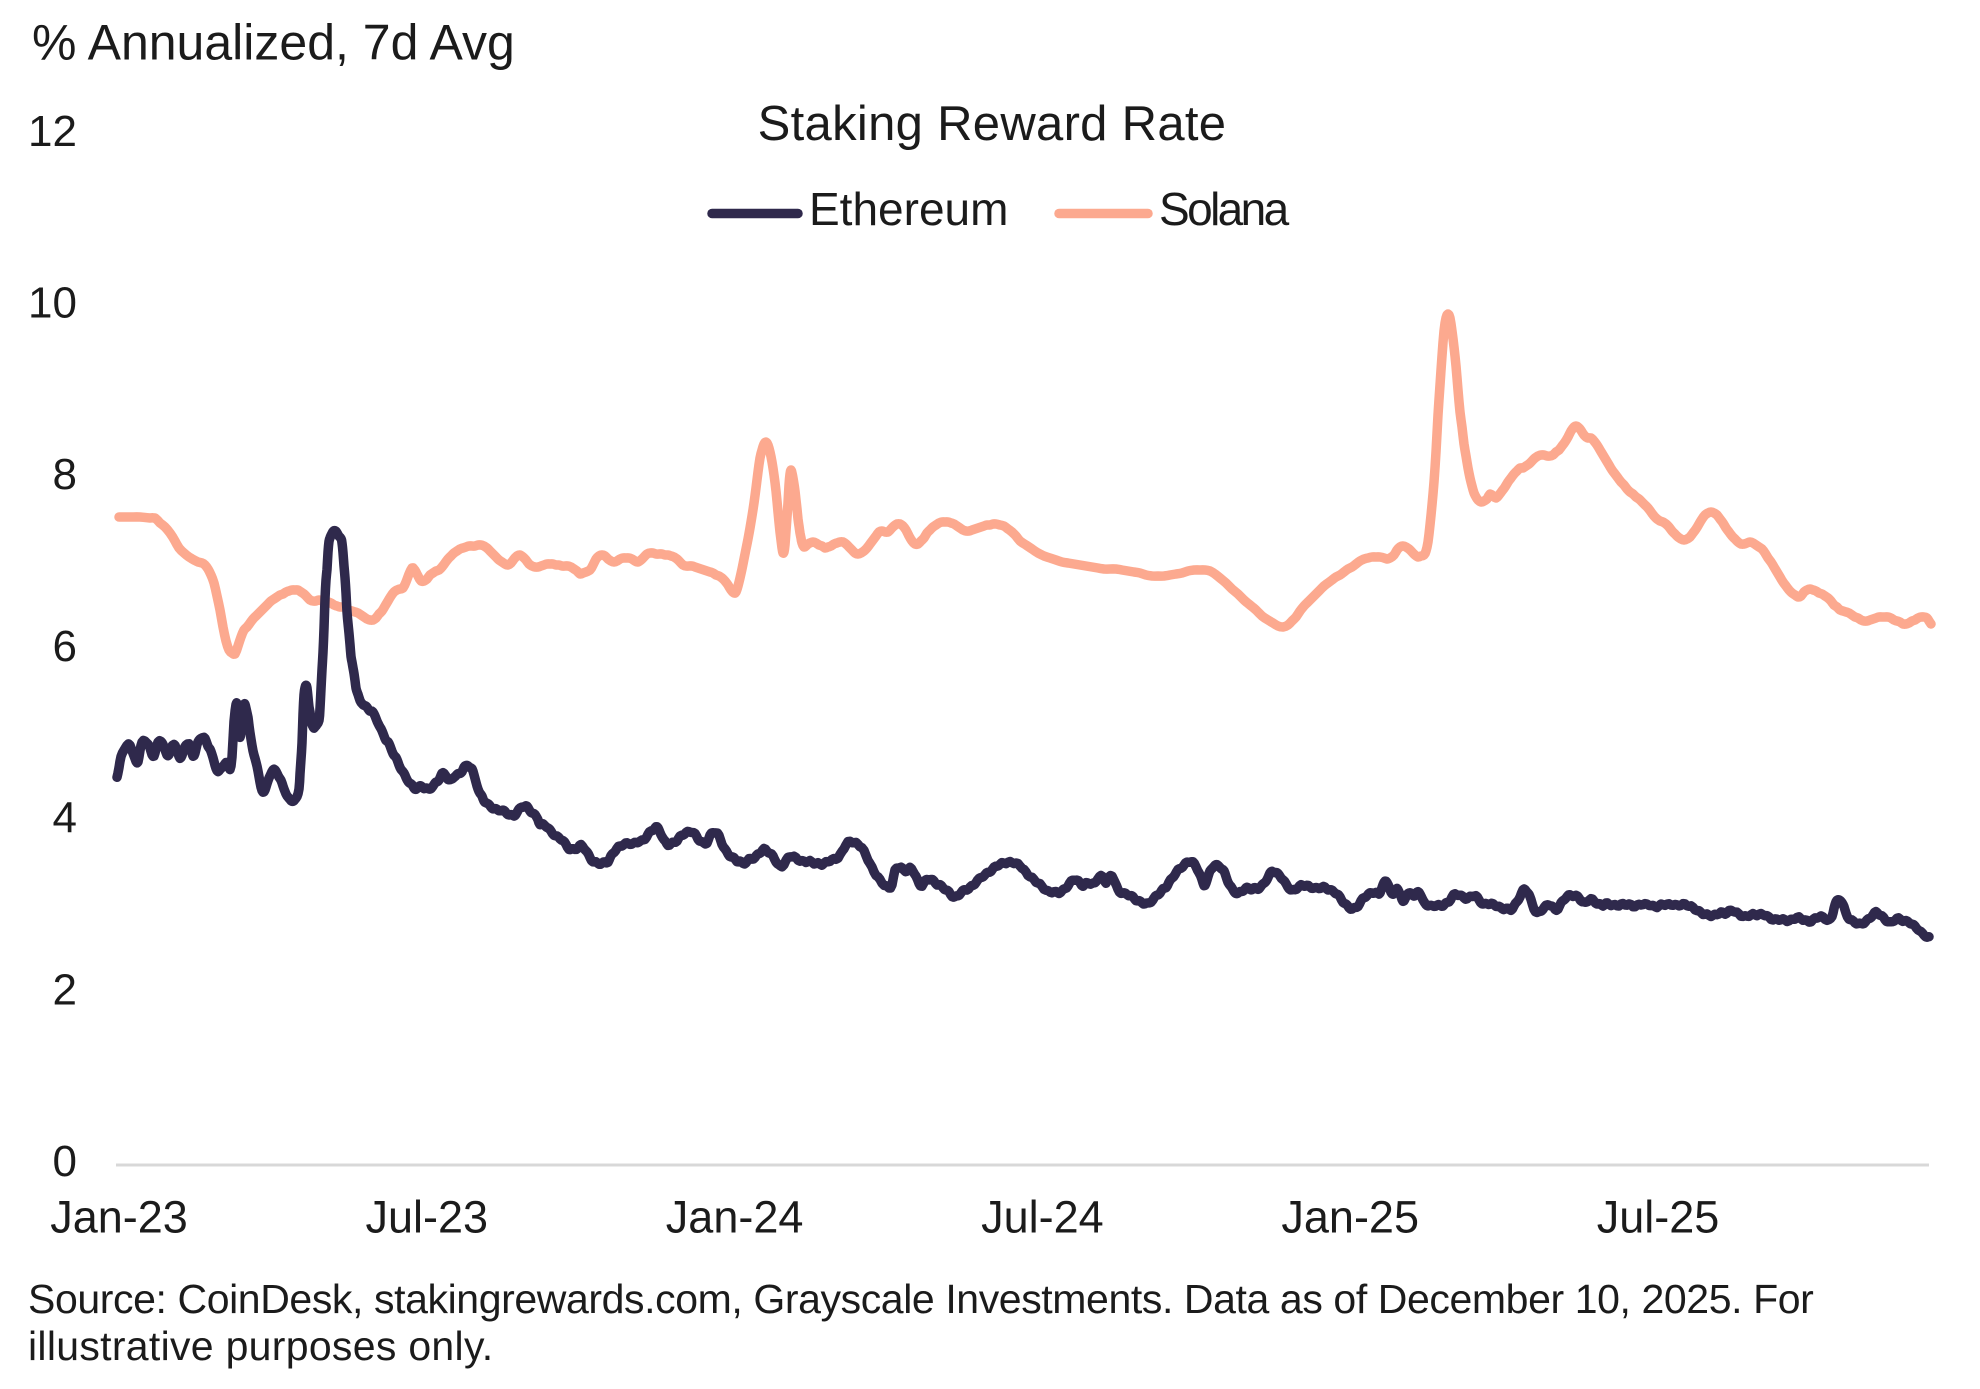  Describe the element at coordinates (65, 989) in the screenshot. I see `svg-text: 2` at that location.